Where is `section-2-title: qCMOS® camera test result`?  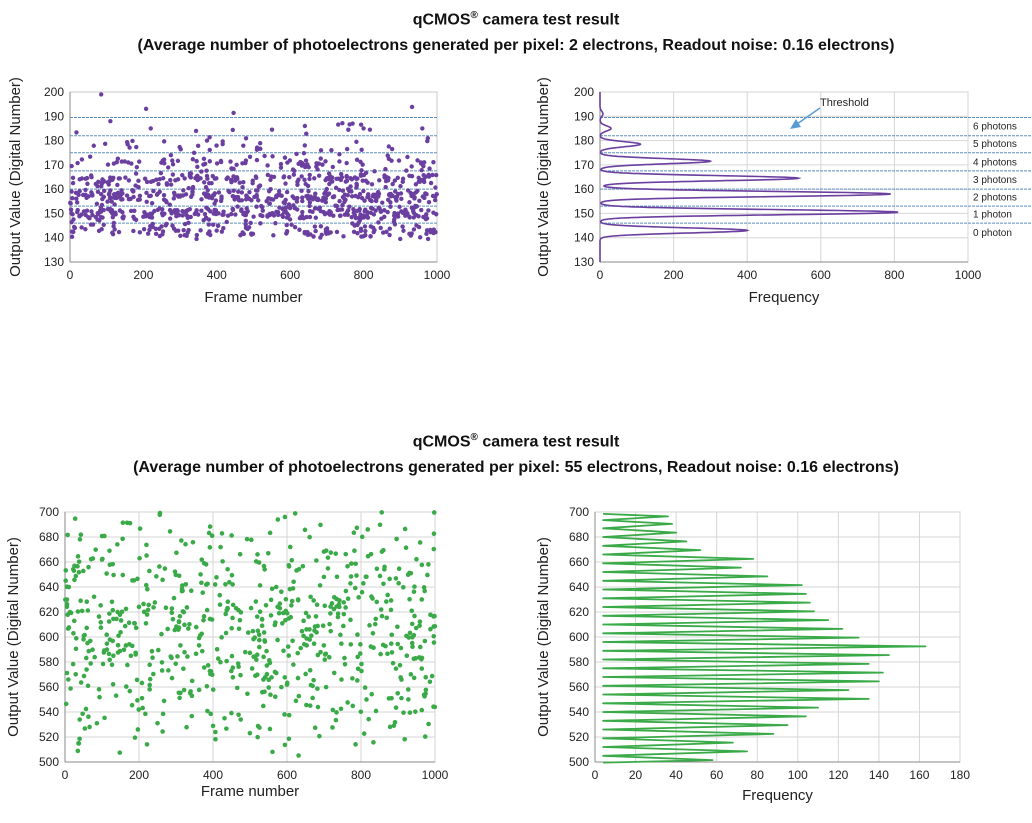 section-2-title: qCMOS® camera test result is located at coordinates (516, 440).